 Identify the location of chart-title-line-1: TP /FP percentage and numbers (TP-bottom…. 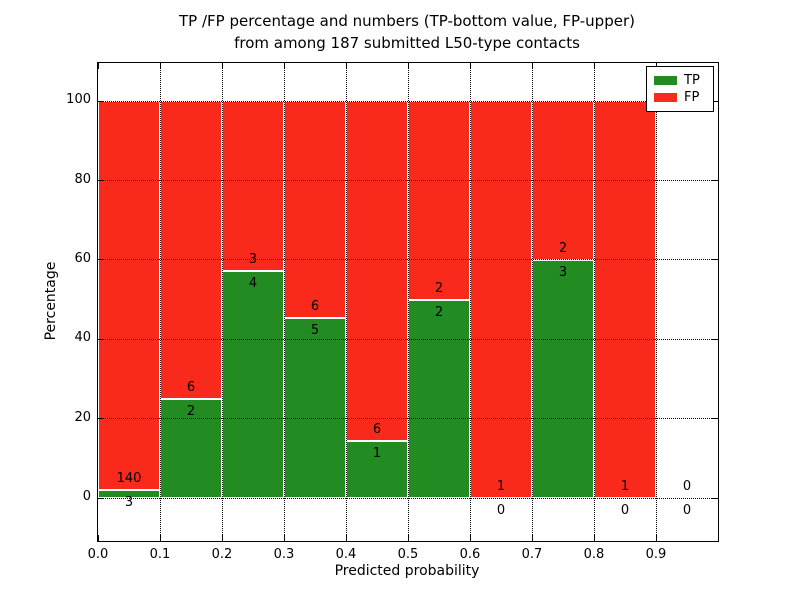
(407, 21).